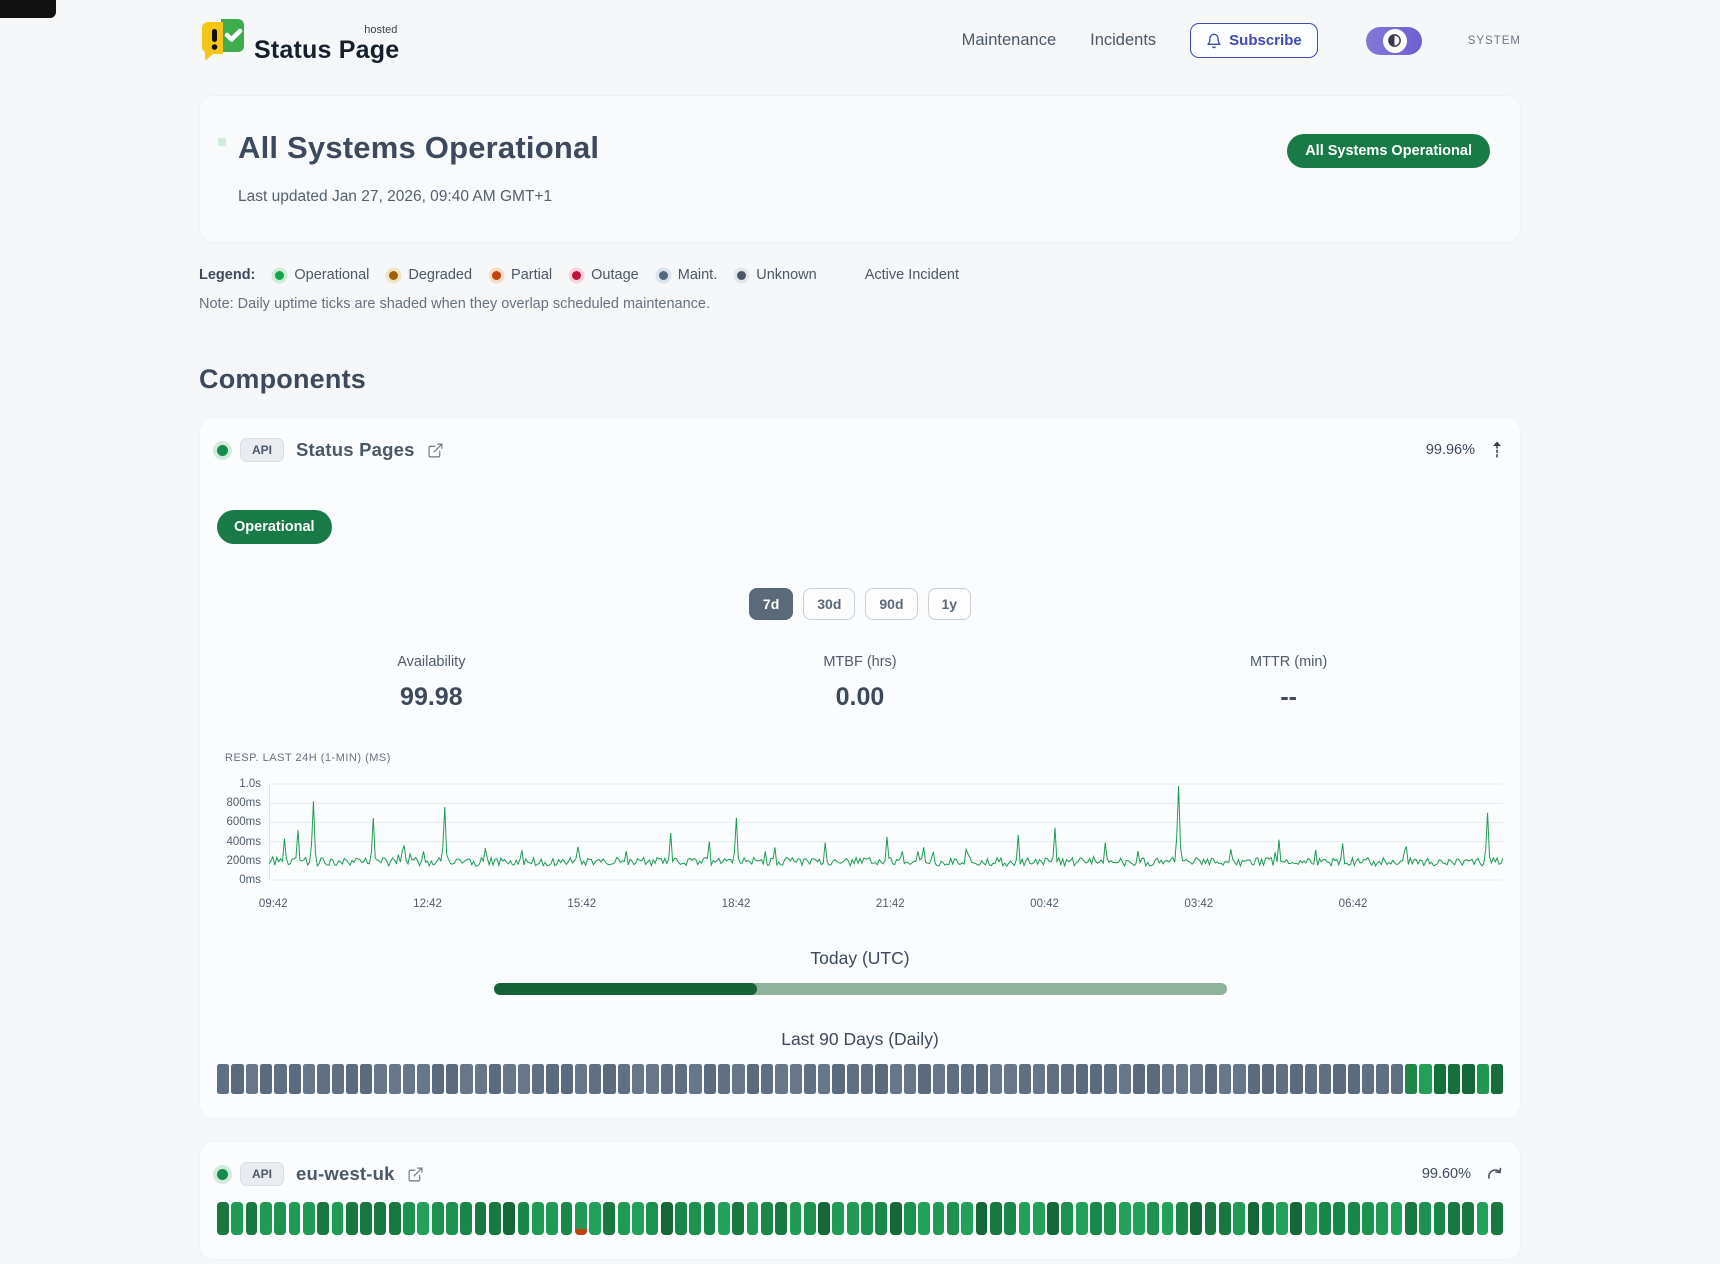 The image size is (1720, 1264). I want to click on nav-link-maintenance: Maintenance, so click(1009, 40).